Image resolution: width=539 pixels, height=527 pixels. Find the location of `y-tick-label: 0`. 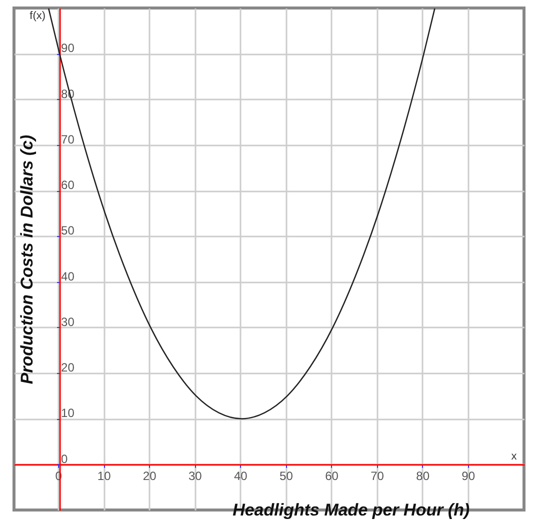

y-tick-label: 0 is located at coordinates (64, 459).